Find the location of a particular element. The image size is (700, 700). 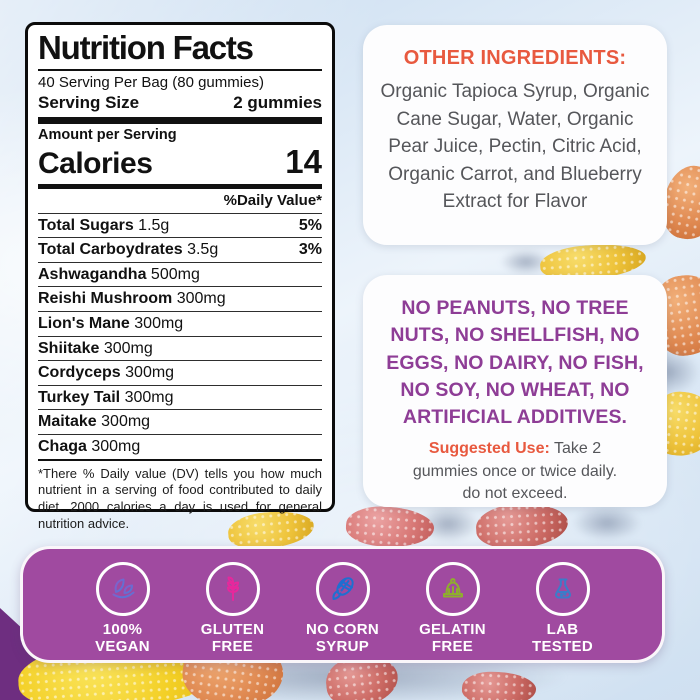

badge-vegan: 100% VEGAN is located at coordinates (123, 609).